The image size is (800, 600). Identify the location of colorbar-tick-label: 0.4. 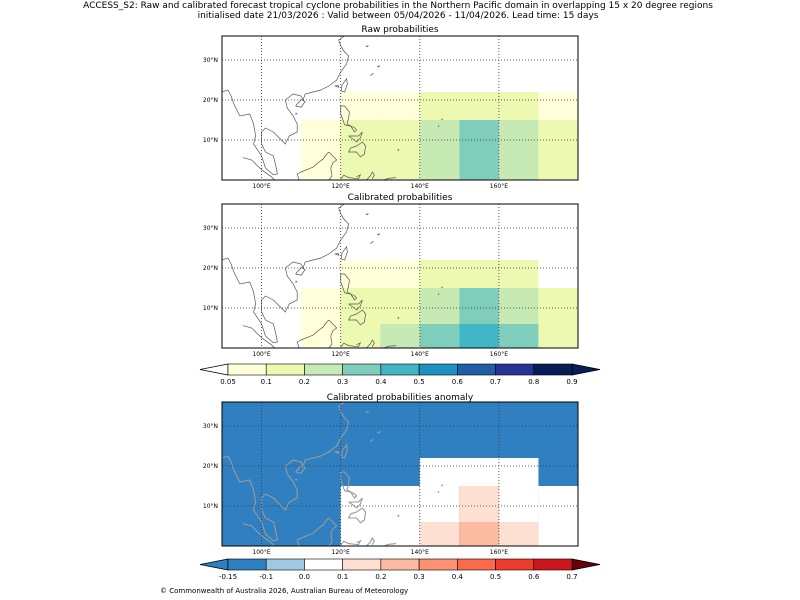
(381, 382).